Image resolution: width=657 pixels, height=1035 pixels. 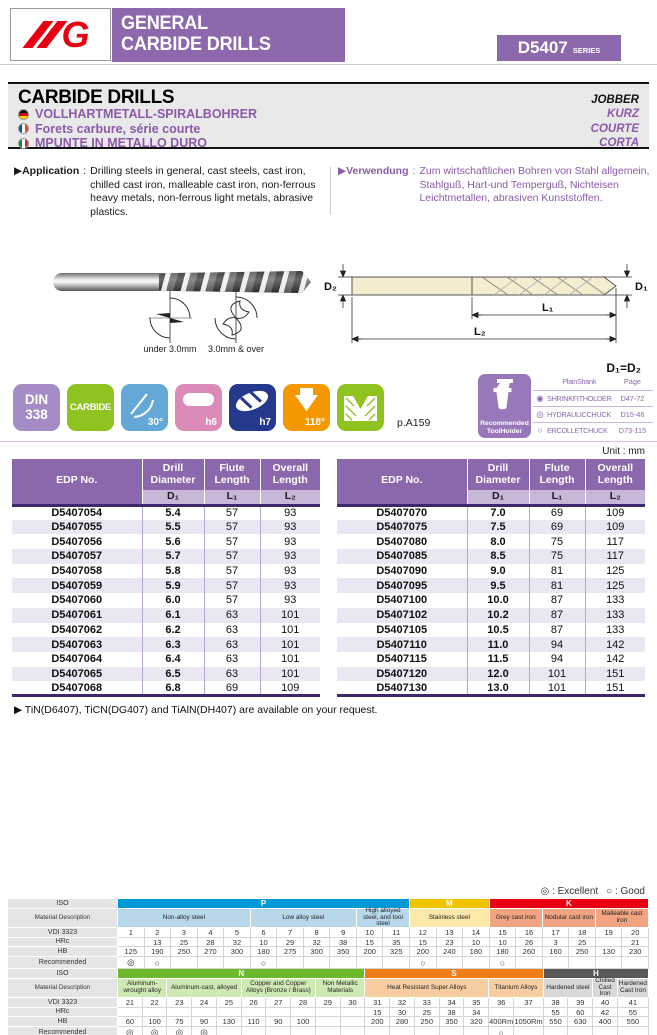 What do you see at coordinates (172, 659) in the screenshot?
I see `diameter-cell: 6.4` at bounding box center [172, 659].